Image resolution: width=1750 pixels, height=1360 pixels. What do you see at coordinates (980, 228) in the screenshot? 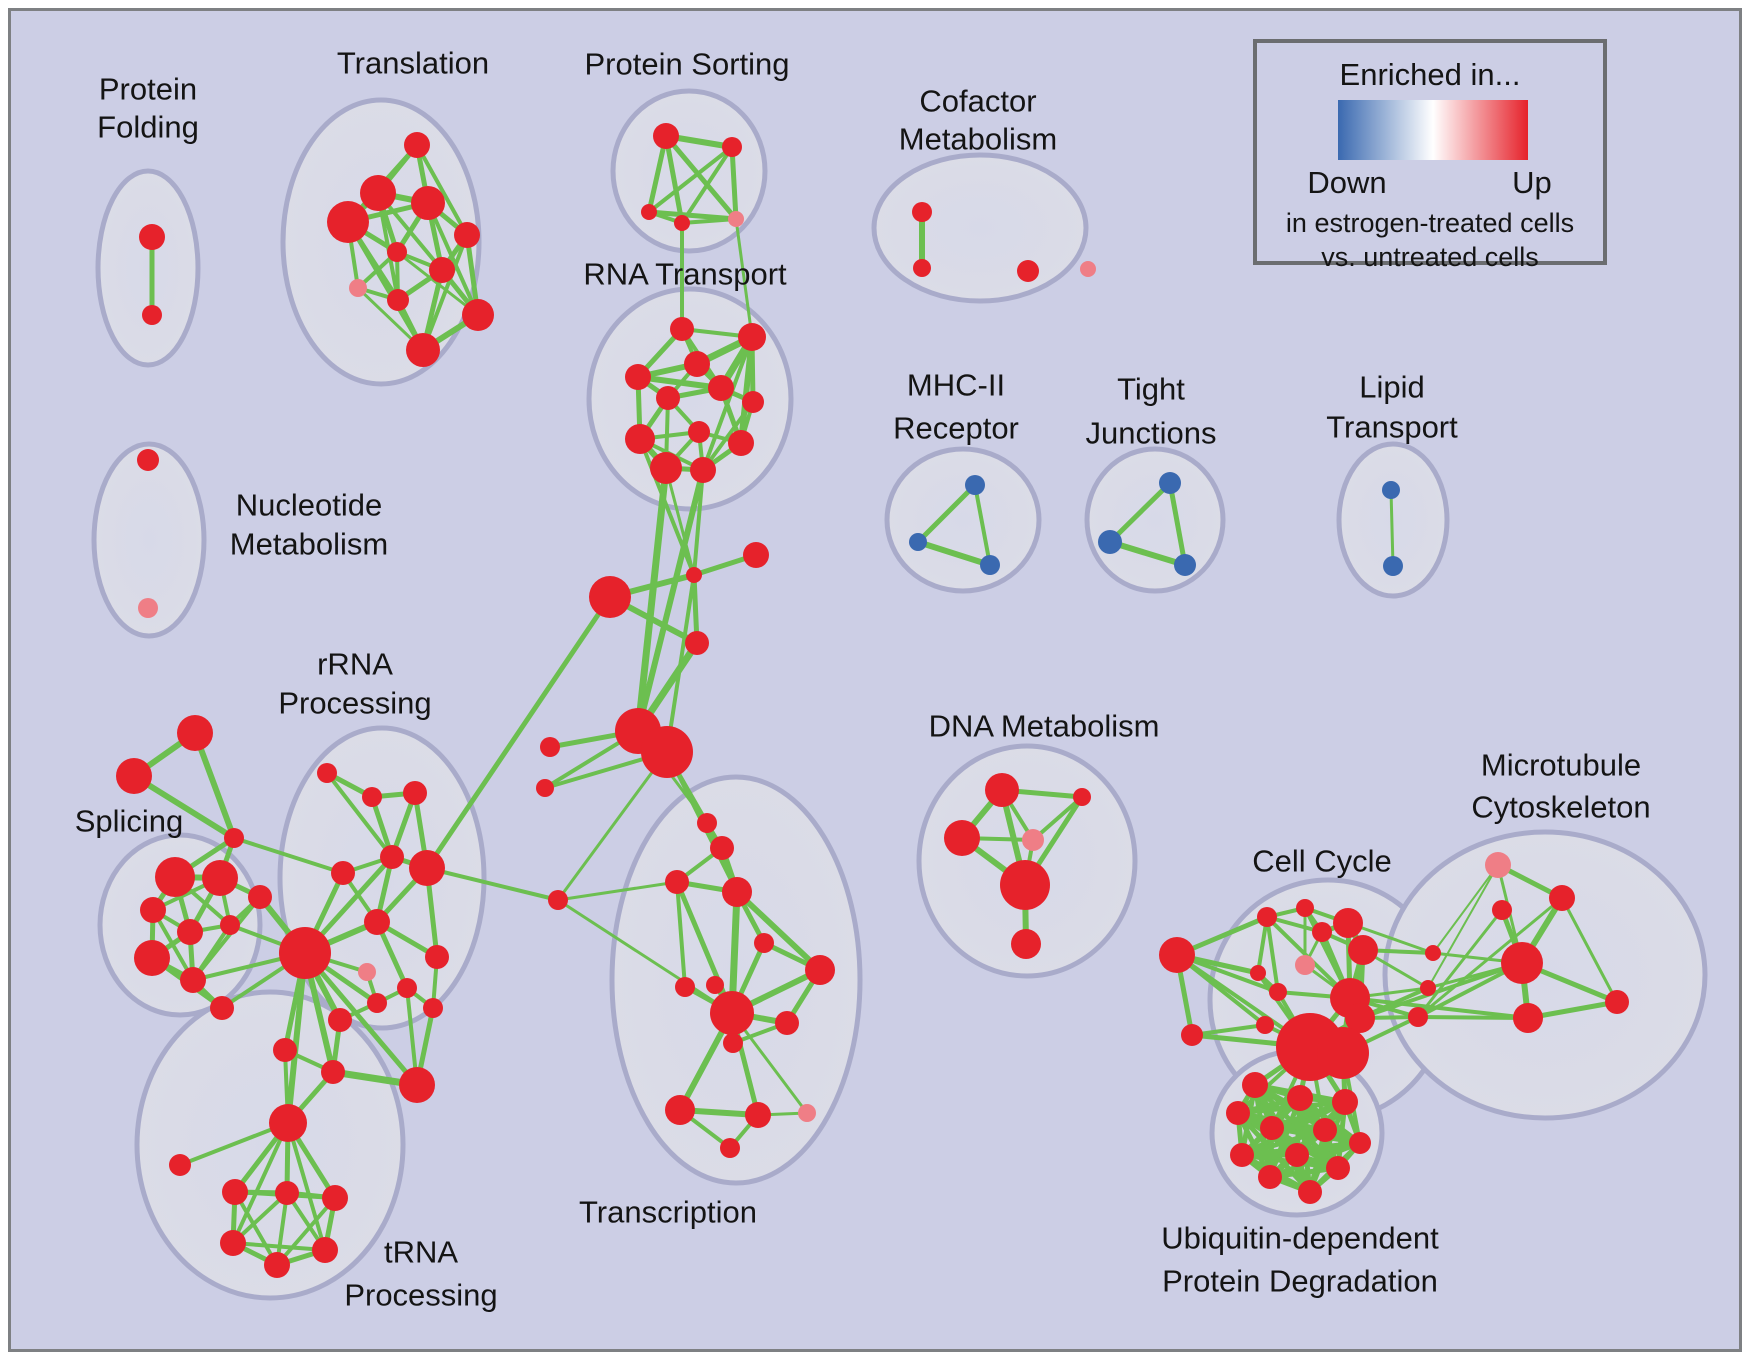
I see `cluster-ellipse-cofactor-metabolism` at bounding box center [980, 228].